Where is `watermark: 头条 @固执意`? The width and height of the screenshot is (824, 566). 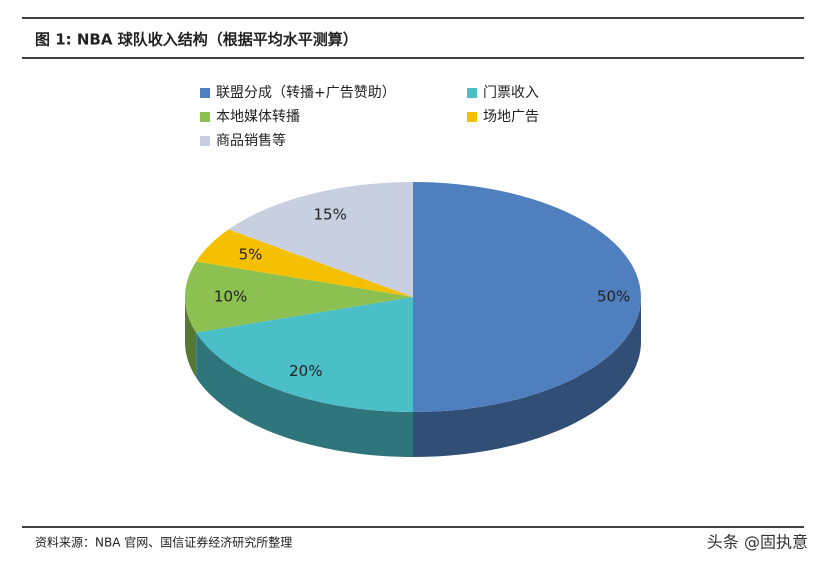
watermark: 头条 @固执意 is located at coordinates (757, 542).